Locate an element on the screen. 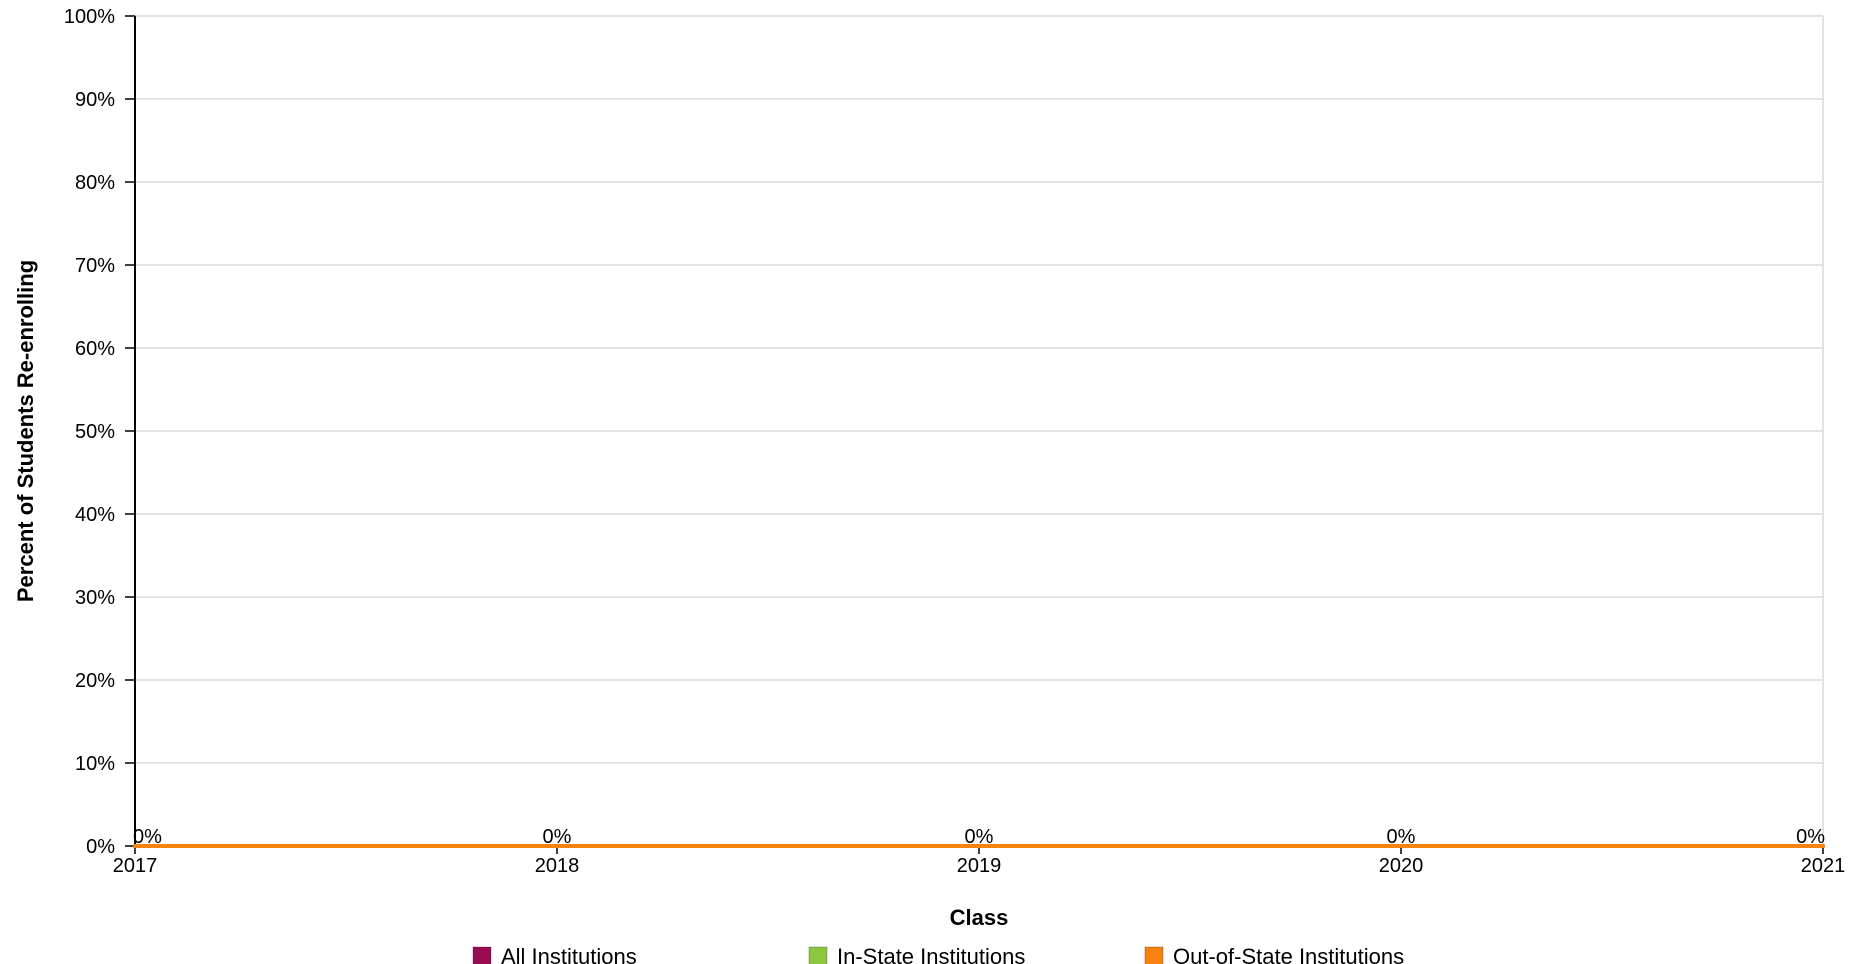  x-axis: 2017 2018 2019 2020 2021 is located at coordinates (979, 861).